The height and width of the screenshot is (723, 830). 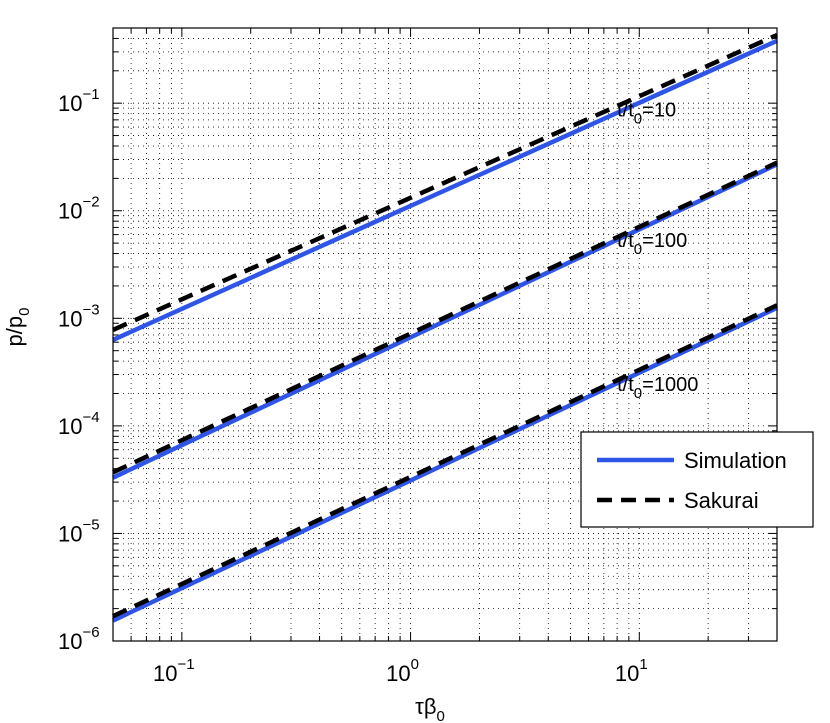 I want to click on y-tick-label: 10⁻³, so click(x=79, y=316).